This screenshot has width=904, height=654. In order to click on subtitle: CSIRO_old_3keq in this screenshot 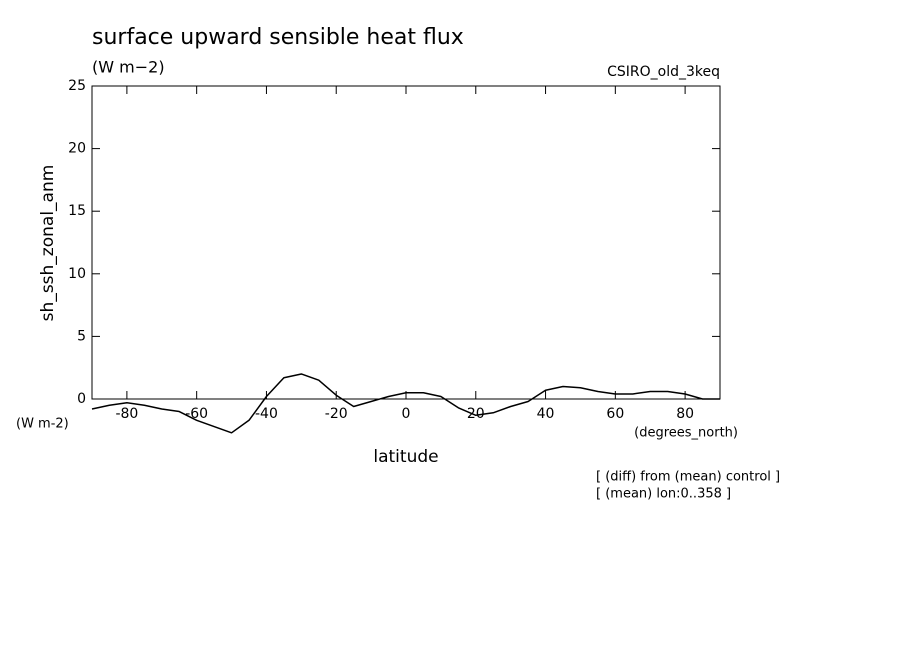, I will do `click(663, 72)`.